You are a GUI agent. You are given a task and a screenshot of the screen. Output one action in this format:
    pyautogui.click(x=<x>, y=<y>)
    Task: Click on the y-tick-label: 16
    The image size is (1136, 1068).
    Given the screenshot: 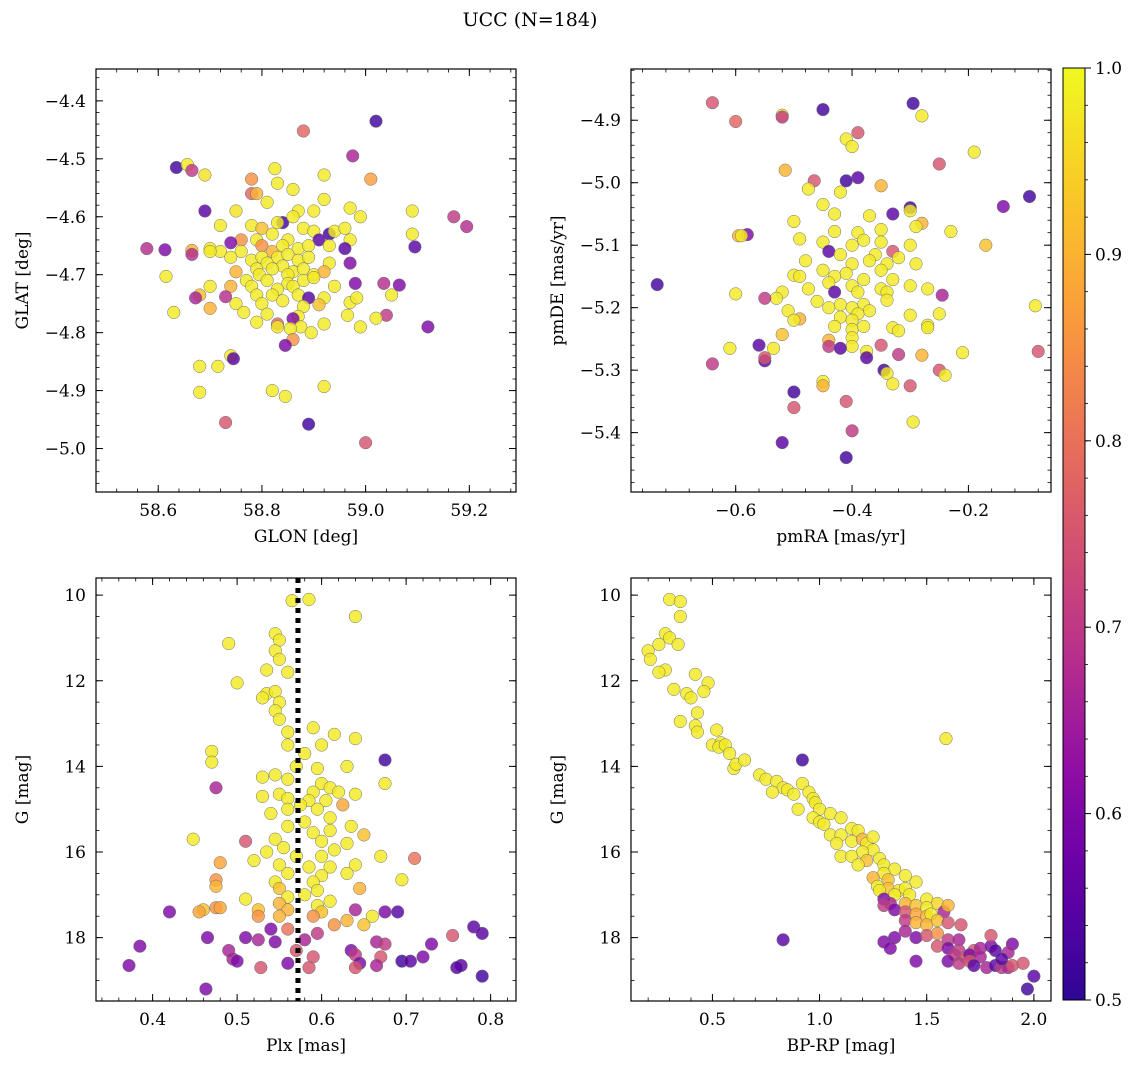 What is the action you would take?
    pyautogui.click(x=610, y=853)
    